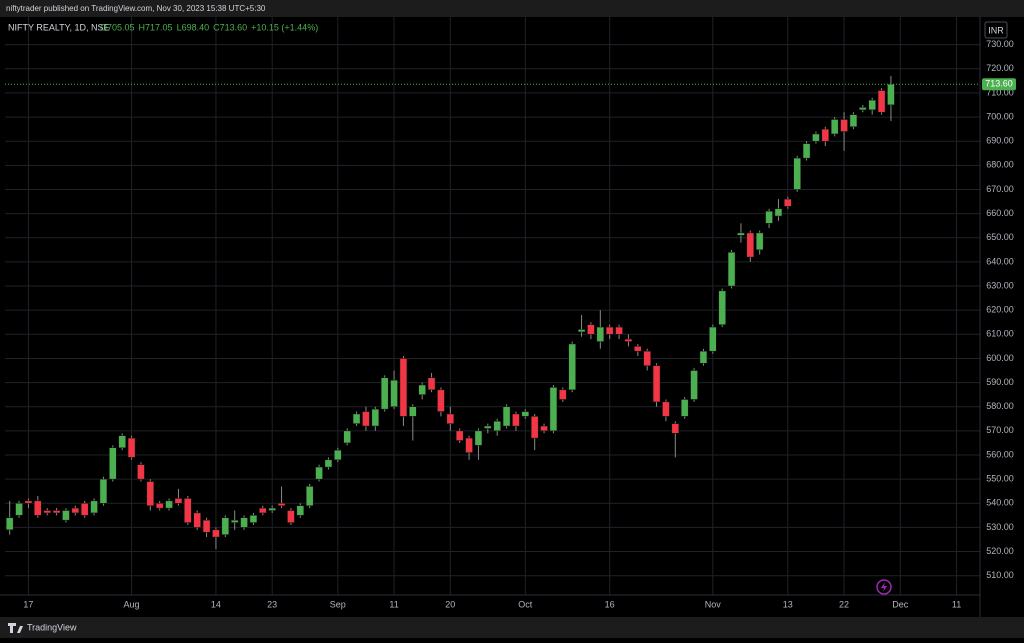  Describe the element at coordinates (610, 604) in the screenshot. I see `x-tick-label: 16` at that location.